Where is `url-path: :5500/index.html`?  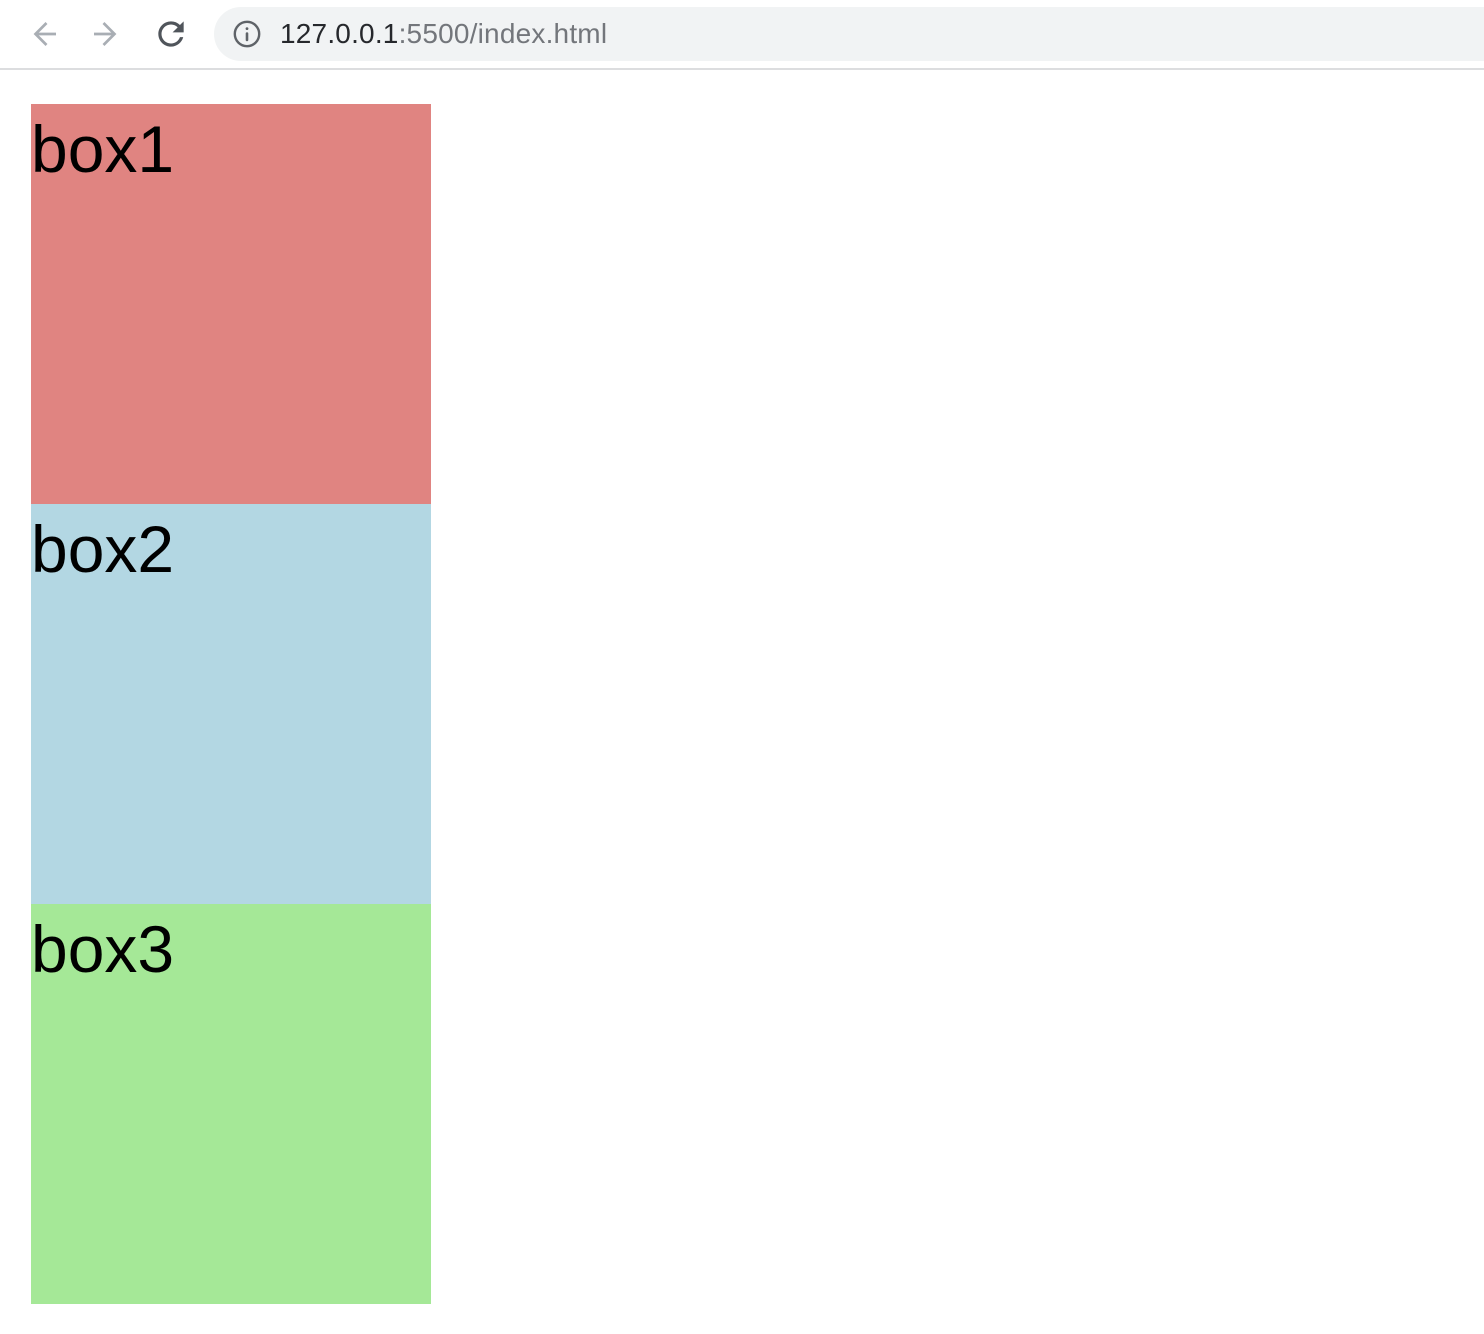 url-path: :5500/index.html is located at coordinates (503, 33).